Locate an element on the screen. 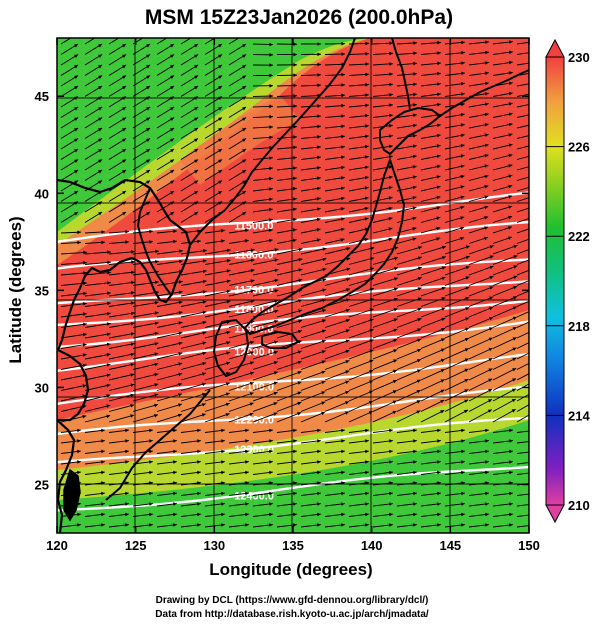 This screenshot has height=625, width=599. y-tick-label: 40 is located at coordinates (42, 193).